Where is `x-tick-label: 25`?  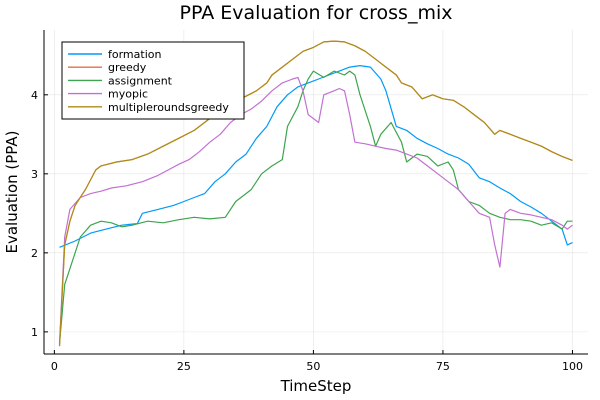 x-tick-label: 25 is located at coordinates (184, 366).